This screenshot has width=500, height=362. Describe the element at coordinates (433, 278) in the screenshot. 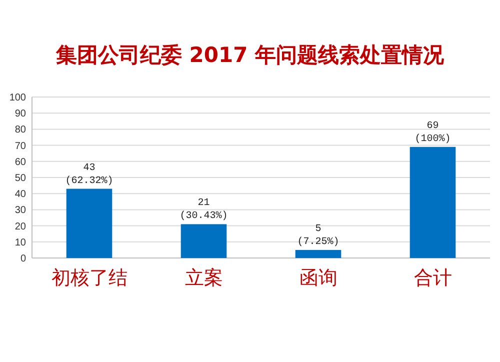

I see `x-tick-label: 合计` at that location.